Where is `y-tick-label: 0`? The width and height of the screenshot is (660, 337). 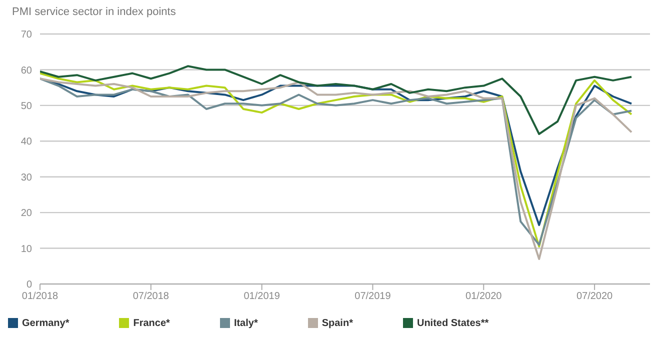
y-tick-label: 0 is located at coordinates (29, 285).